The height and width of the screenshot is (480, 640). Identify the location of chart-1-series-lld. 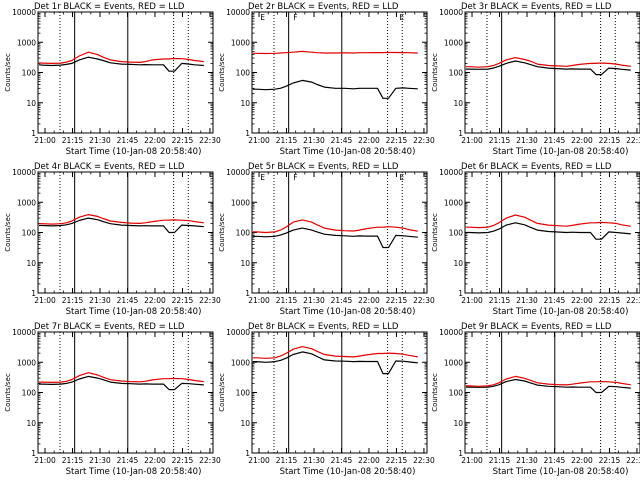
(121, 58).